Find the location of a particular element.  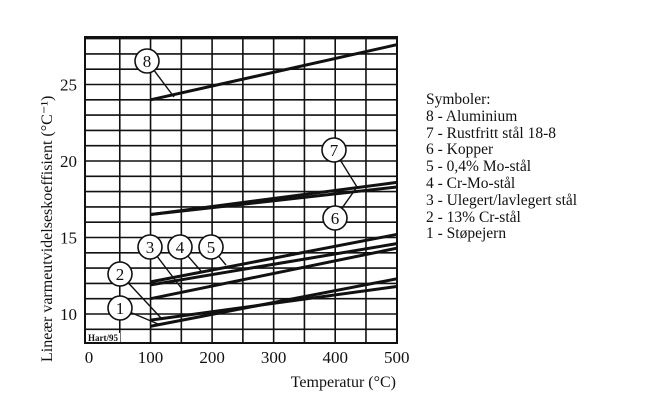

callout-number-8: 8 is located at coordinates (147, 61).